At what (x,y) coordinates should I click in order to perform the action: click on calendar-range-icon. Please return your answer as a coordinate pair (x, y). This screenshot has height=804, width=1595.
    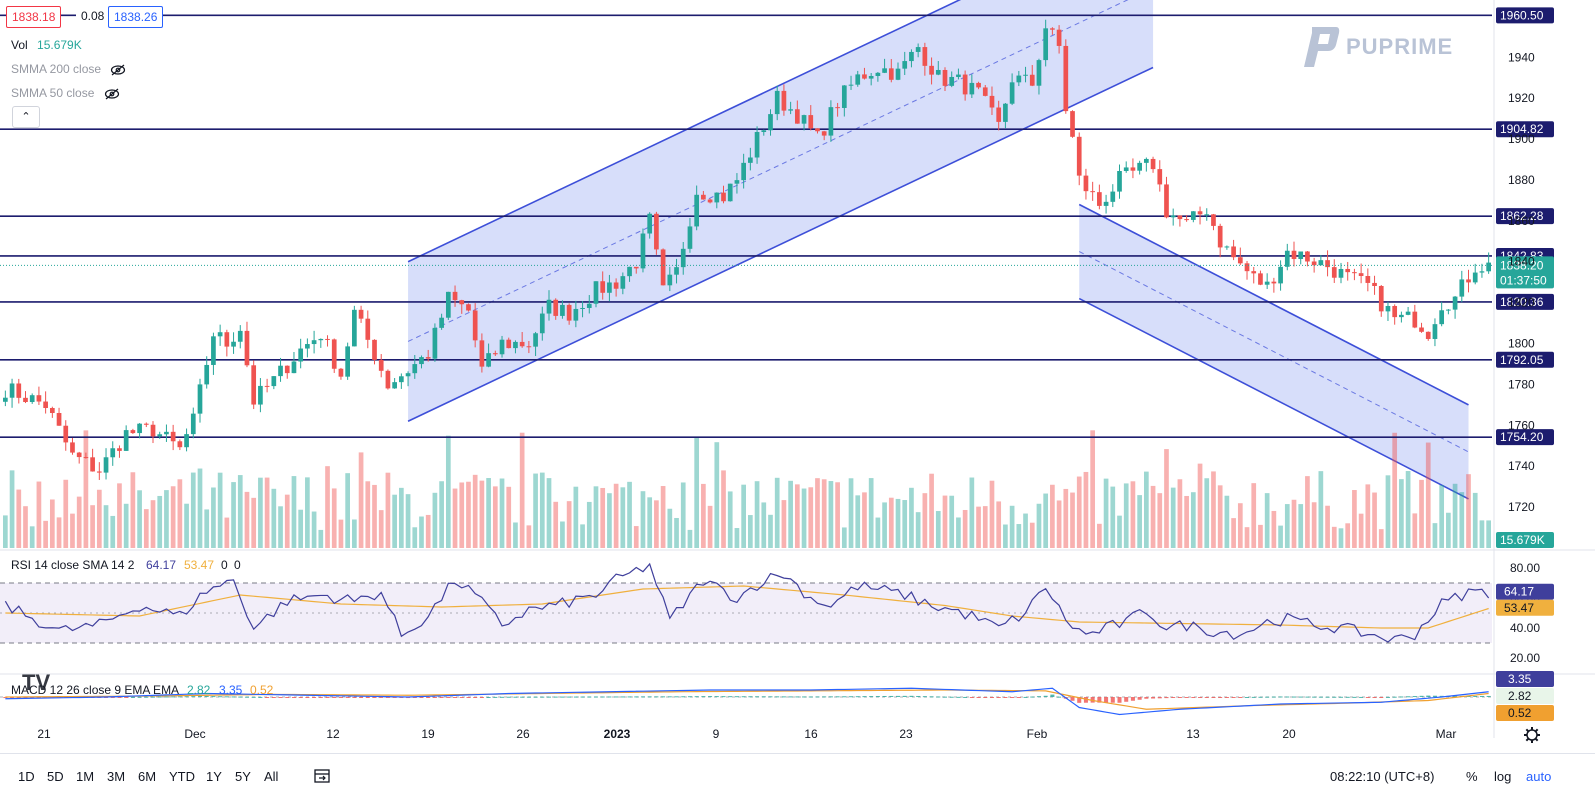
    Looking at the image, I should click on (322, 776).